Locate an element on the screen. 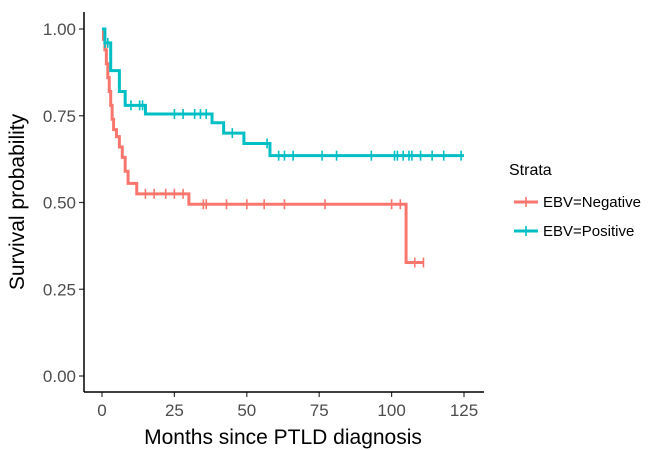 The image size is (665, 450). legend-item: EBV=Negative is located at coordinates (577, 202).